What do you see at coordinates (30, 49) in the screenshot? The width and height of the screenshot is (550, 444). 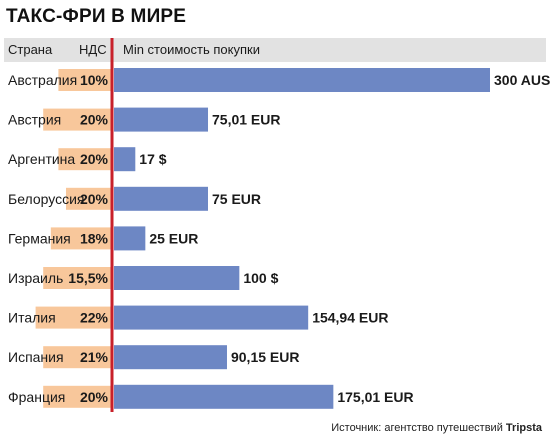 I see `header-country: Страна` at bounding box center [30, 49].